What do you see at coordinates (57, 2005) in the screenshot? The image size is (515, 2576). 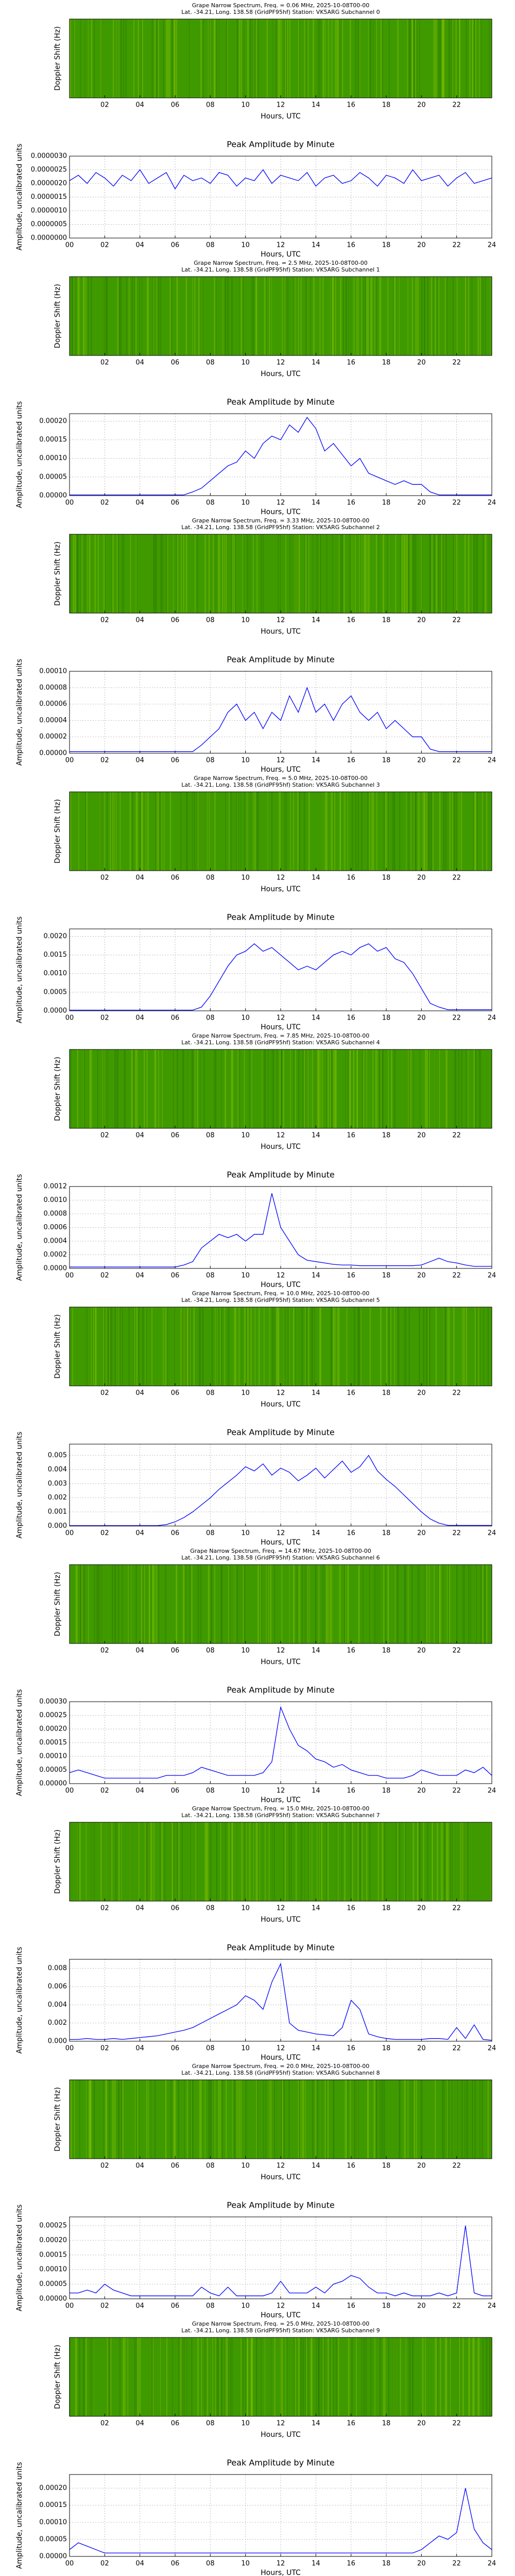 I see `y-tick-label: 0.004` at bounding box center [57, 2005].